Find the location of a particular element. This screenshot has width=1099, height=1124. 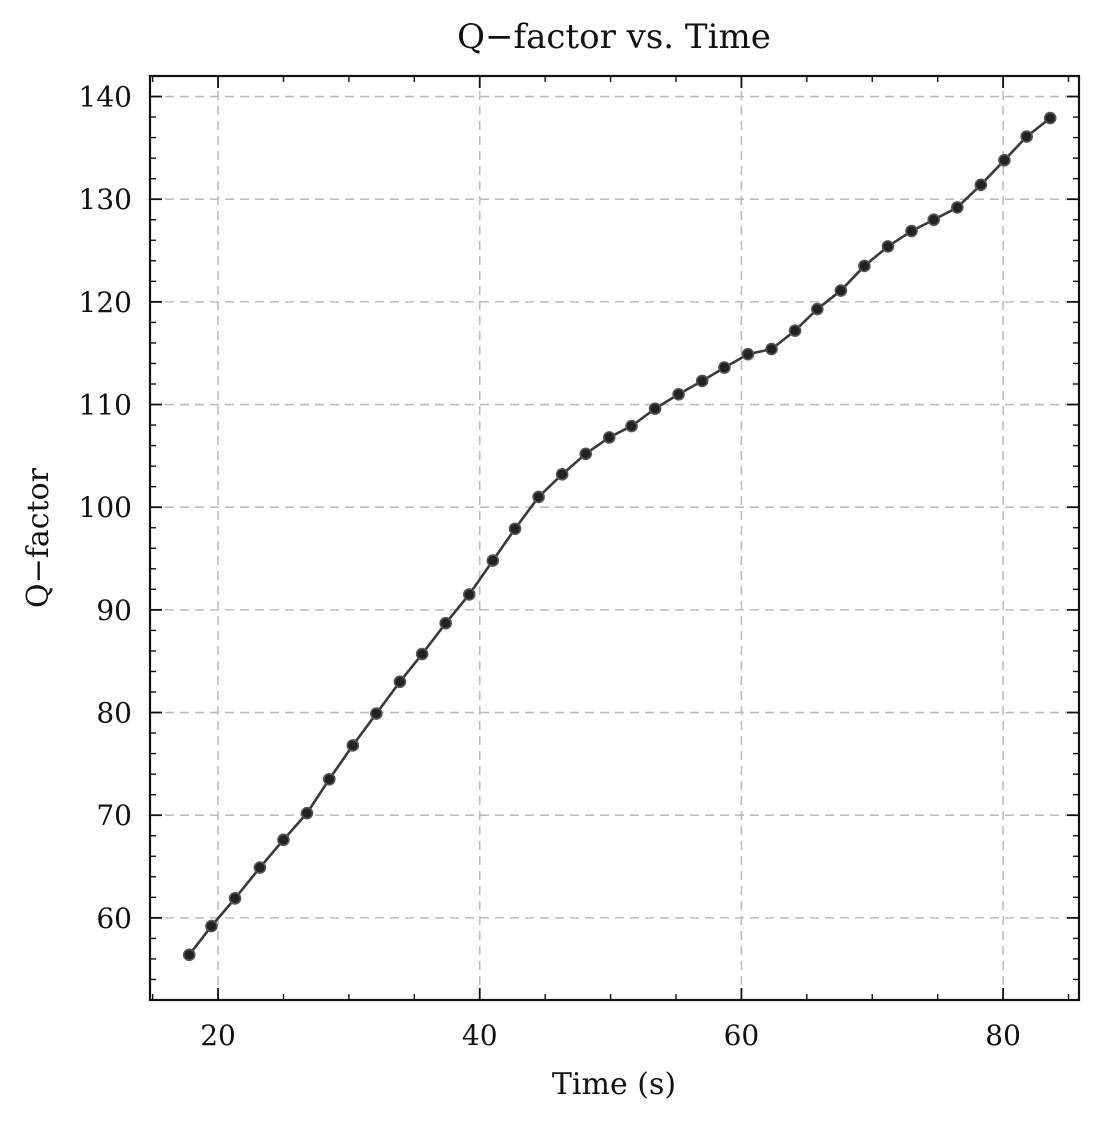

x-tick-label: 20 is located at coordinates (218, 1035).